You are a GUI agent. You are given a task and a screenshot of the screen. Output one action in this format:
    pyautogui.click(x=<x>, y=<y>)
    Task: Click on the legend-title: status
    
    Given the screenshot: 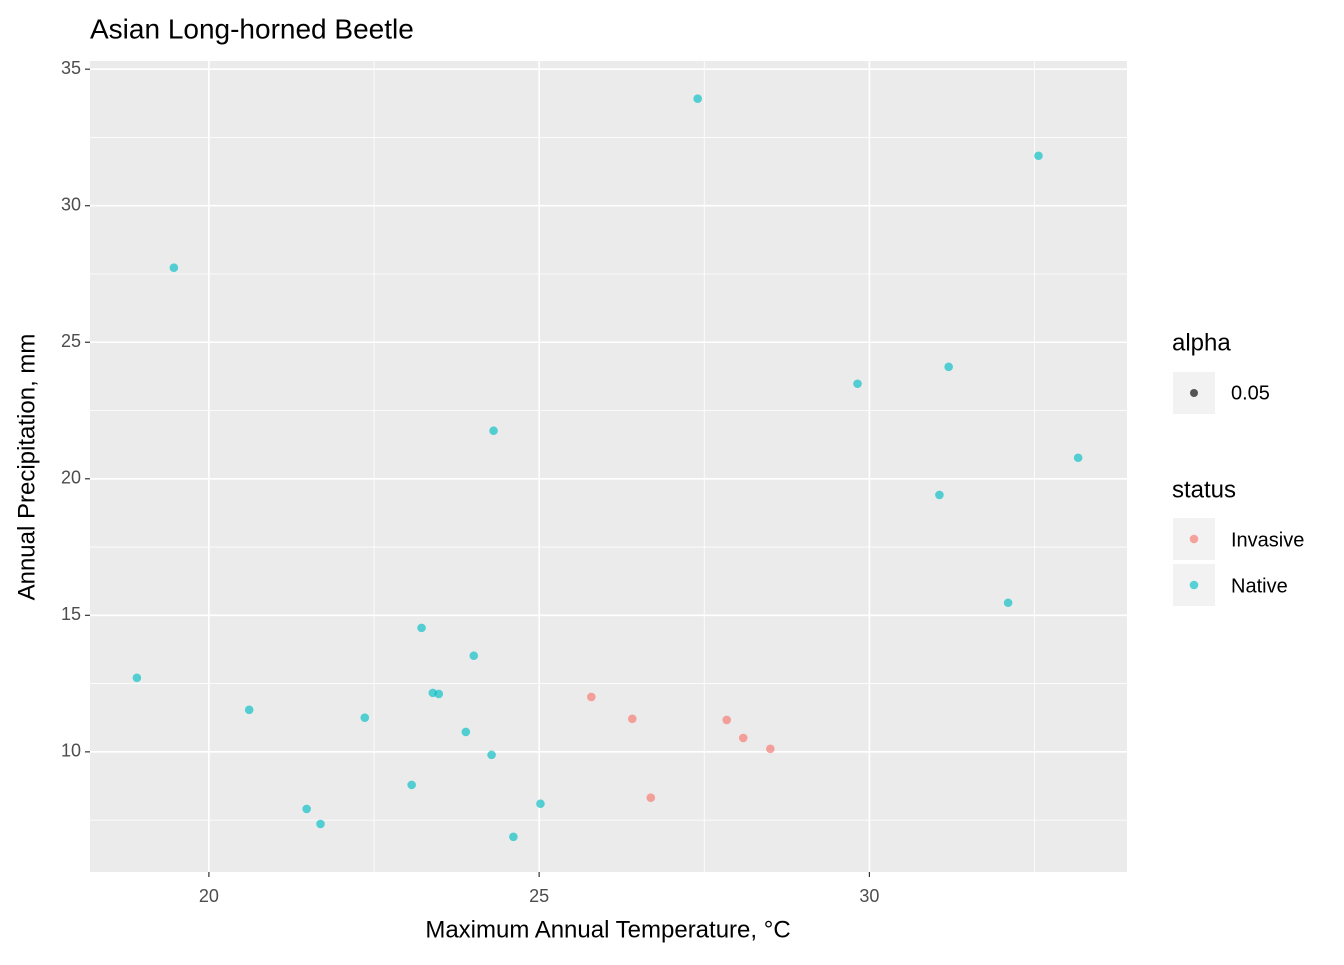 What is the action you would take?
    pyautogui.click(x=1204, y=489)
    